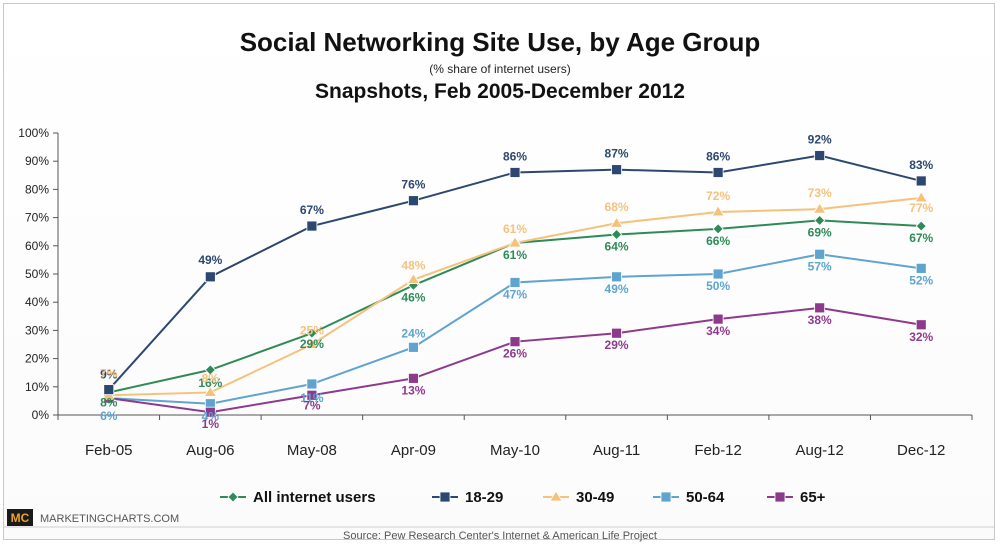 The image size is (1000, 545). I want to click on x-tick-label: May-10, so click(515, 450).